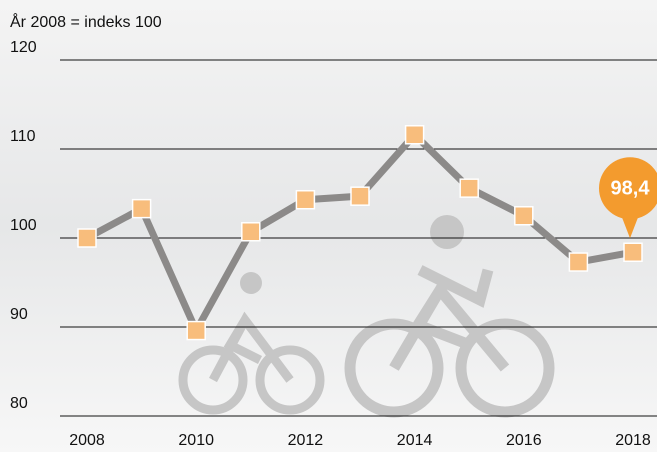 The image size is (657, 452). I want to click on y-tick-label: 120, so click(23, 47).